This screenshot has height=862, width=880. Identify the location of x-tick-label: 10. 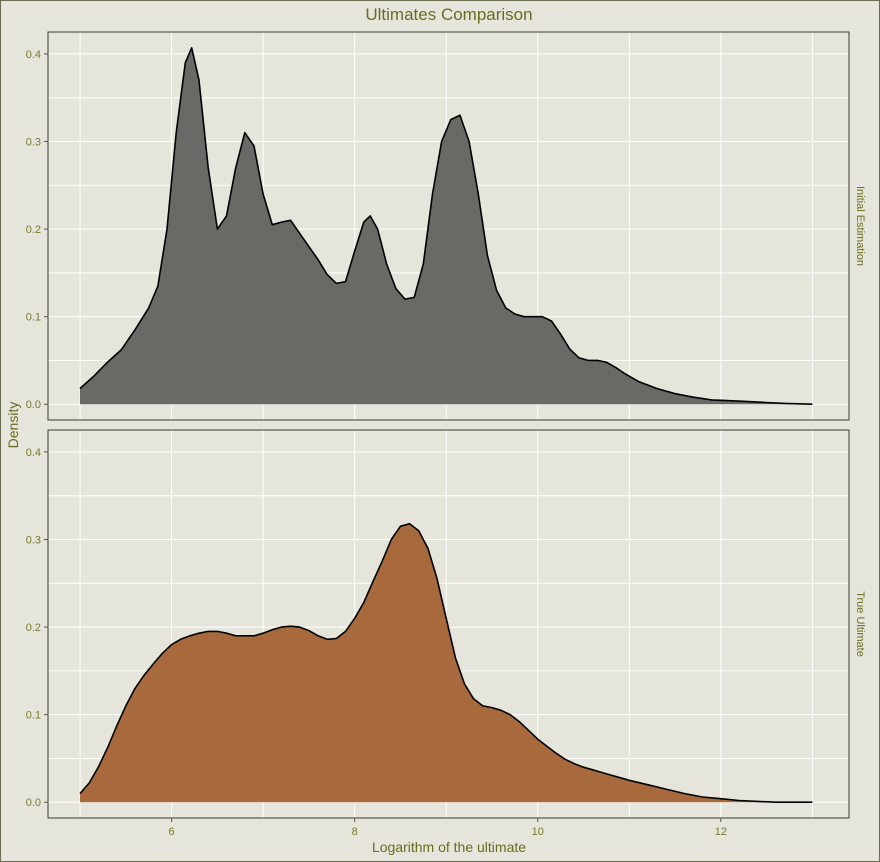
(538, 832).